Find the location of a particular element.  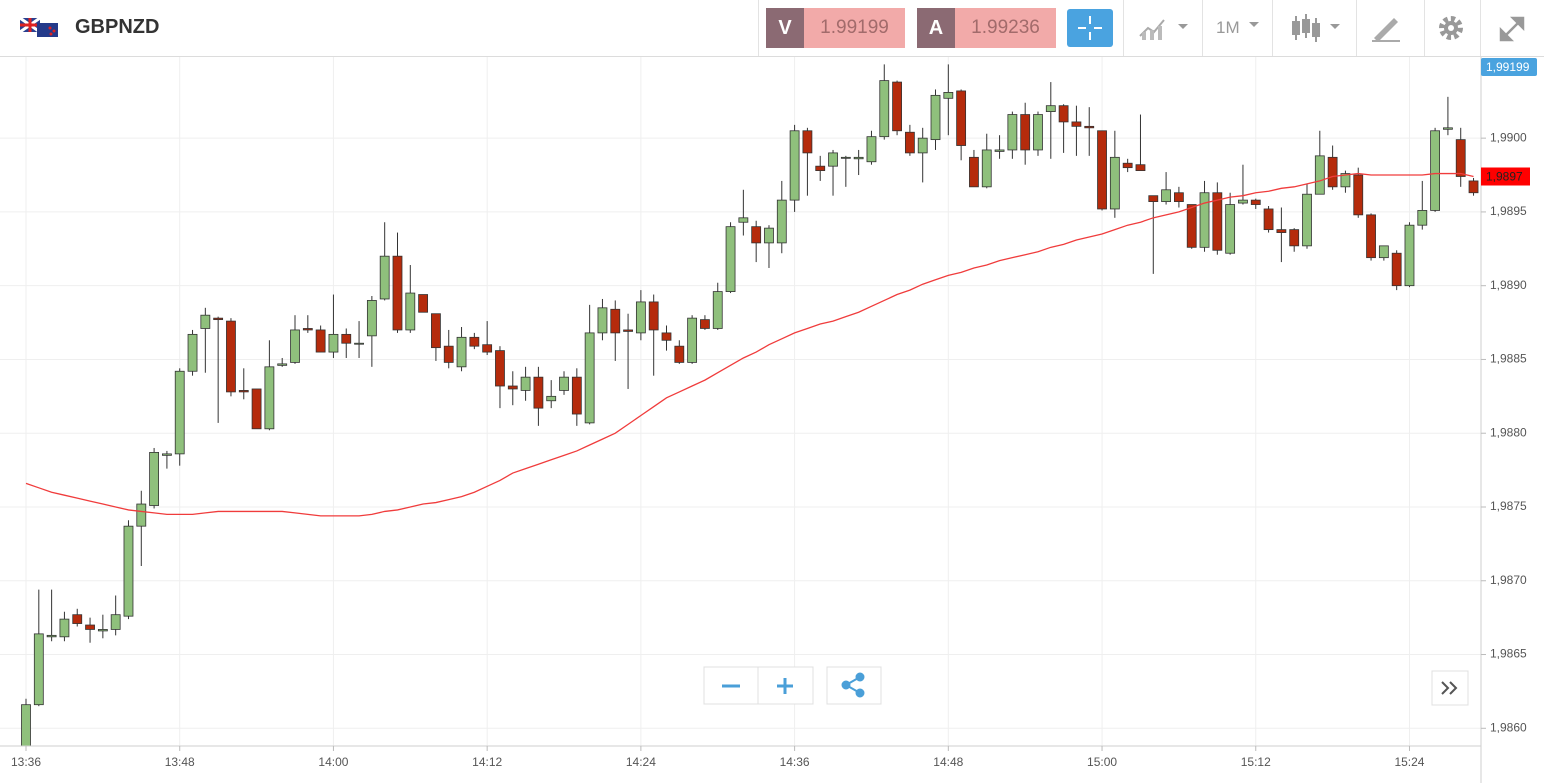

scroll-end-button is located at coordinates (1450, 688).